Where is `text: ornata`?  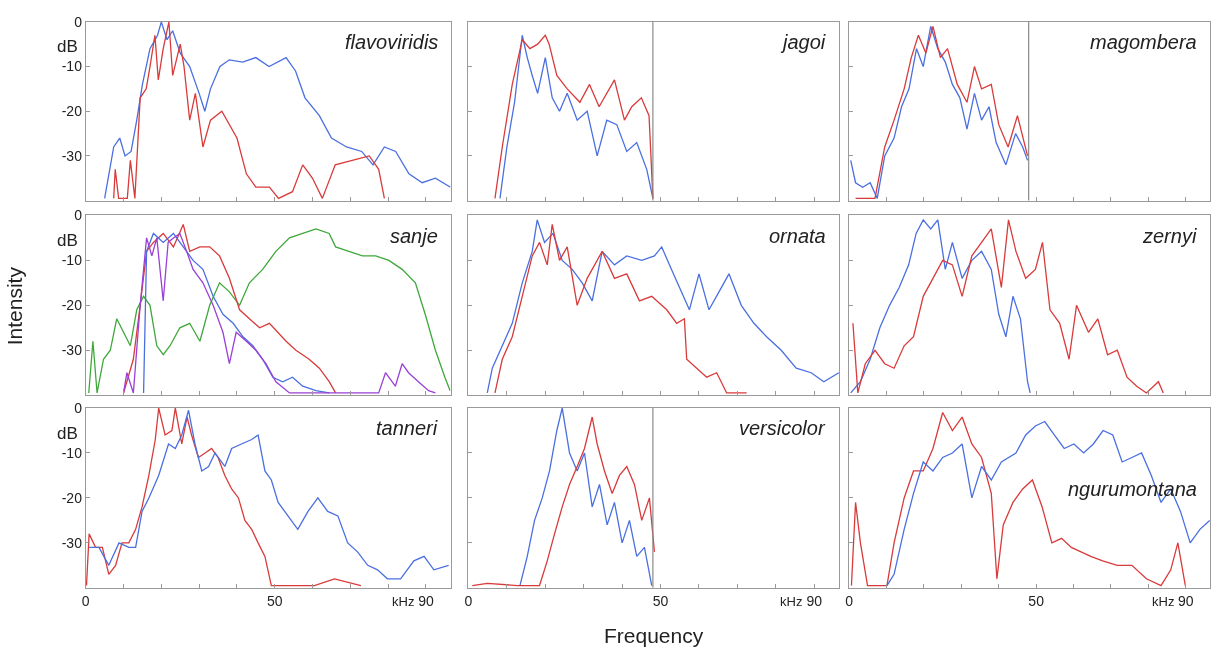 text: ornata is located at coordinates (797, 236).